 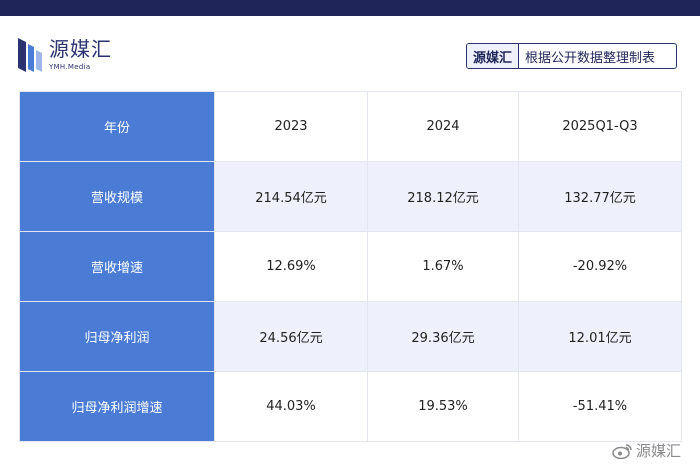 I want to click on watermark-text: 源媒汇, so click(x=659, y=451).